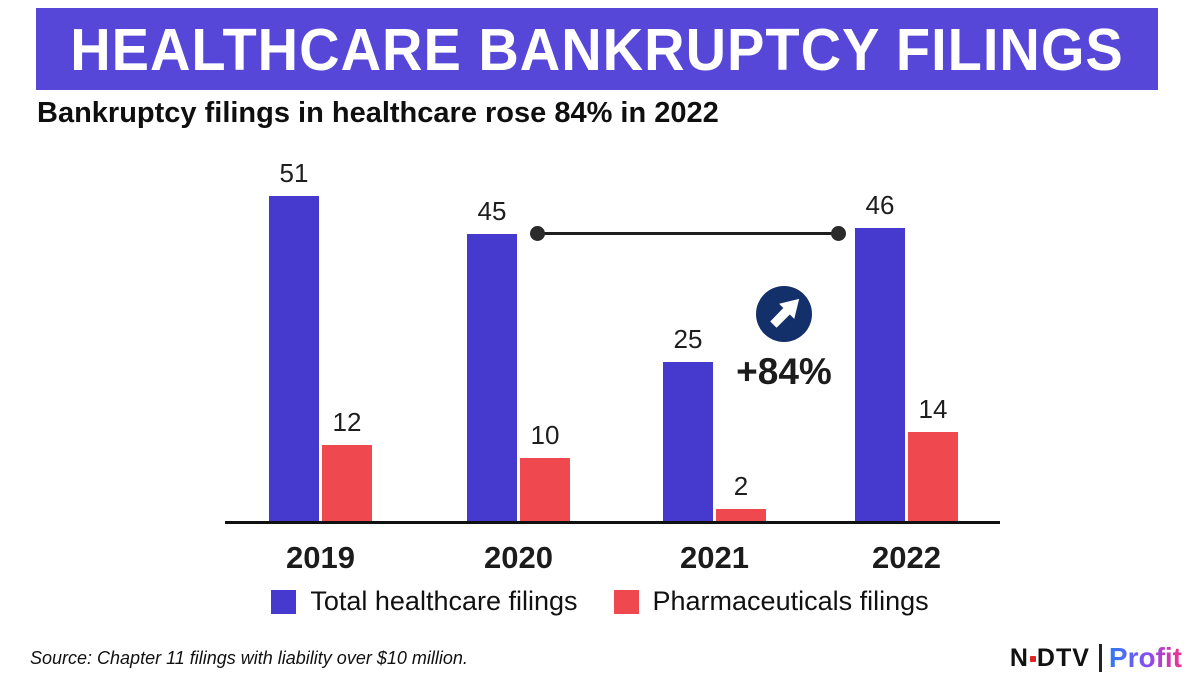 This screenshot has width=1200, height=675. I want to click on ndtv-wordmark: N DTV, so click(1049, 657).